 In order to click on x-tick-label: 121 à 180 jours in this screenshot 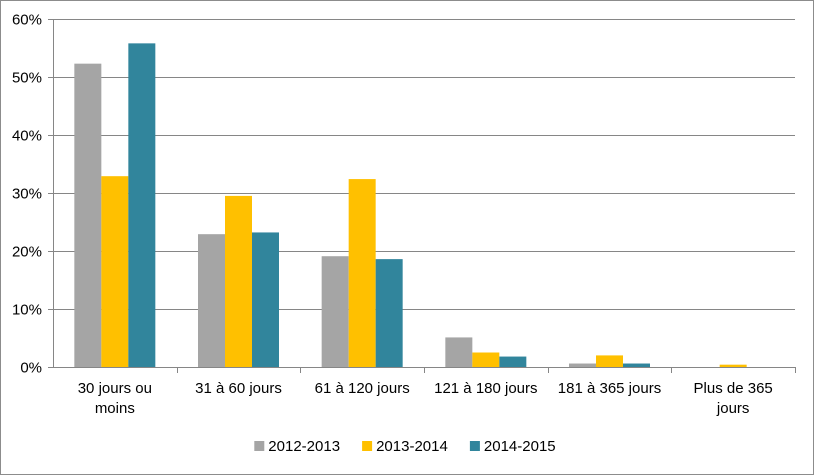, I will do `click(485, 388)`.